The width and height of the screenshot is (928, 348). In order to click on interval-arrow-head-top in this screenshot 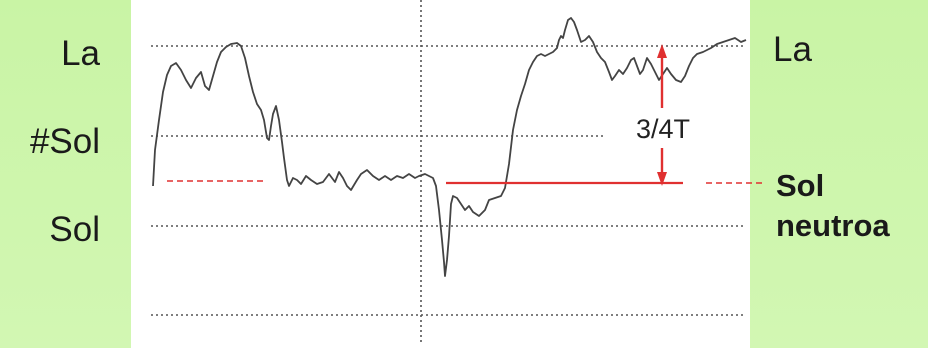, I will do `click(662, 51)`.